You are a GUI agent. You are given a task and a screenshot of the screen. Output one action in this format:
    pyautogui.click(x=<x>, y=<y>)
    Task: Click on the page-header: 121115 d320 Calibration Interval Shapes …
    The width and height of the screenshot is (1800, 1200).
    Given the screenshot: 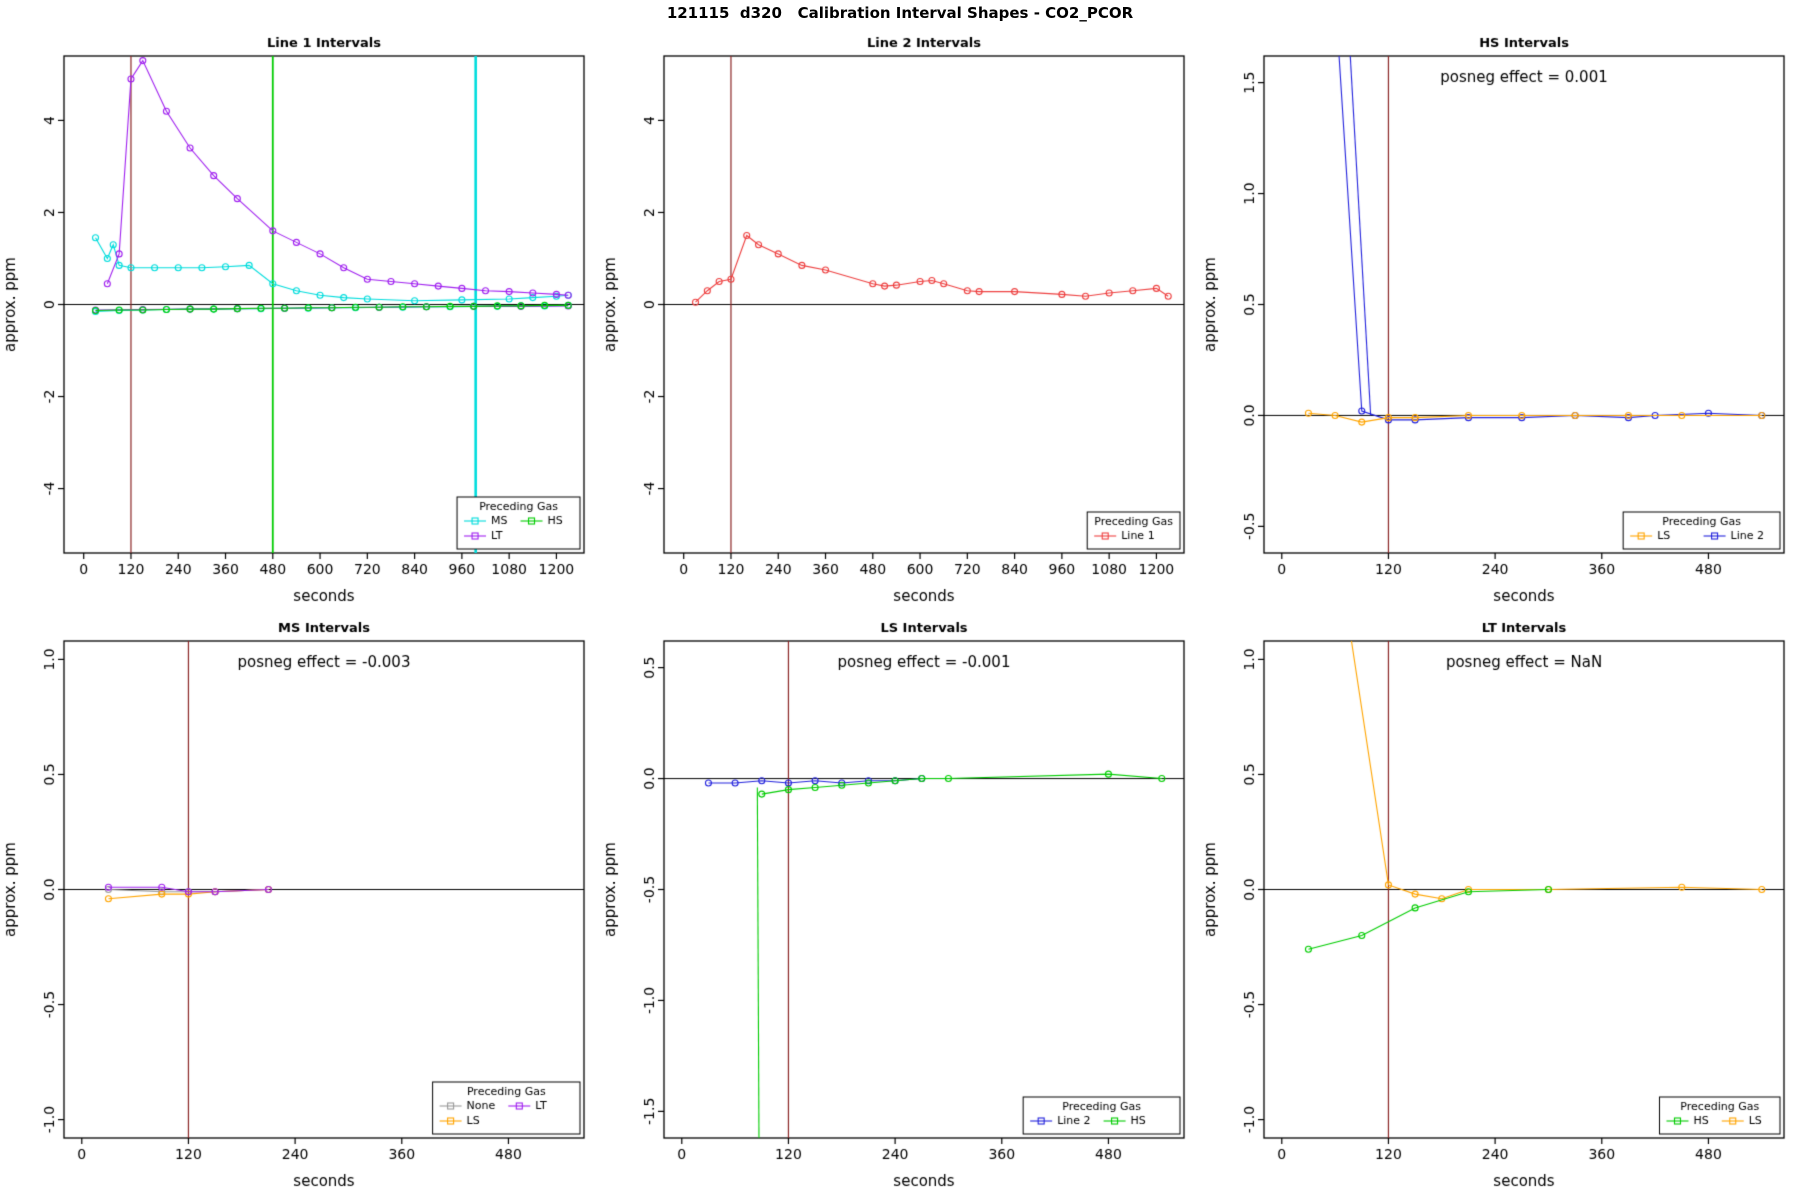 What is the action you would take?
    pyautogui.click(x=900, y=13)
    